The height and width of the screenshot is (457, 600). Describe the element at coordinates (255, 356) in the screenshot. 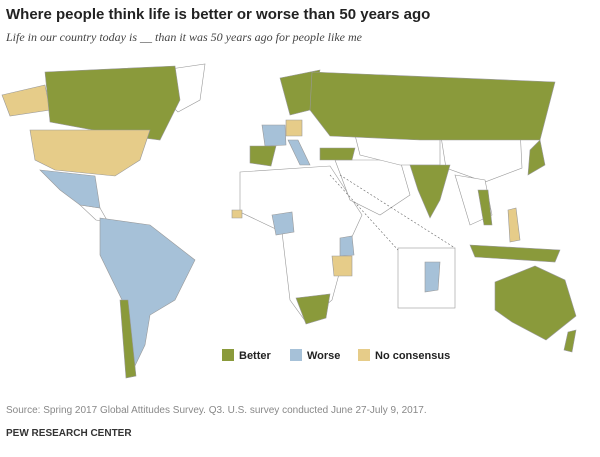

I see `legend-label: Better` at that location.